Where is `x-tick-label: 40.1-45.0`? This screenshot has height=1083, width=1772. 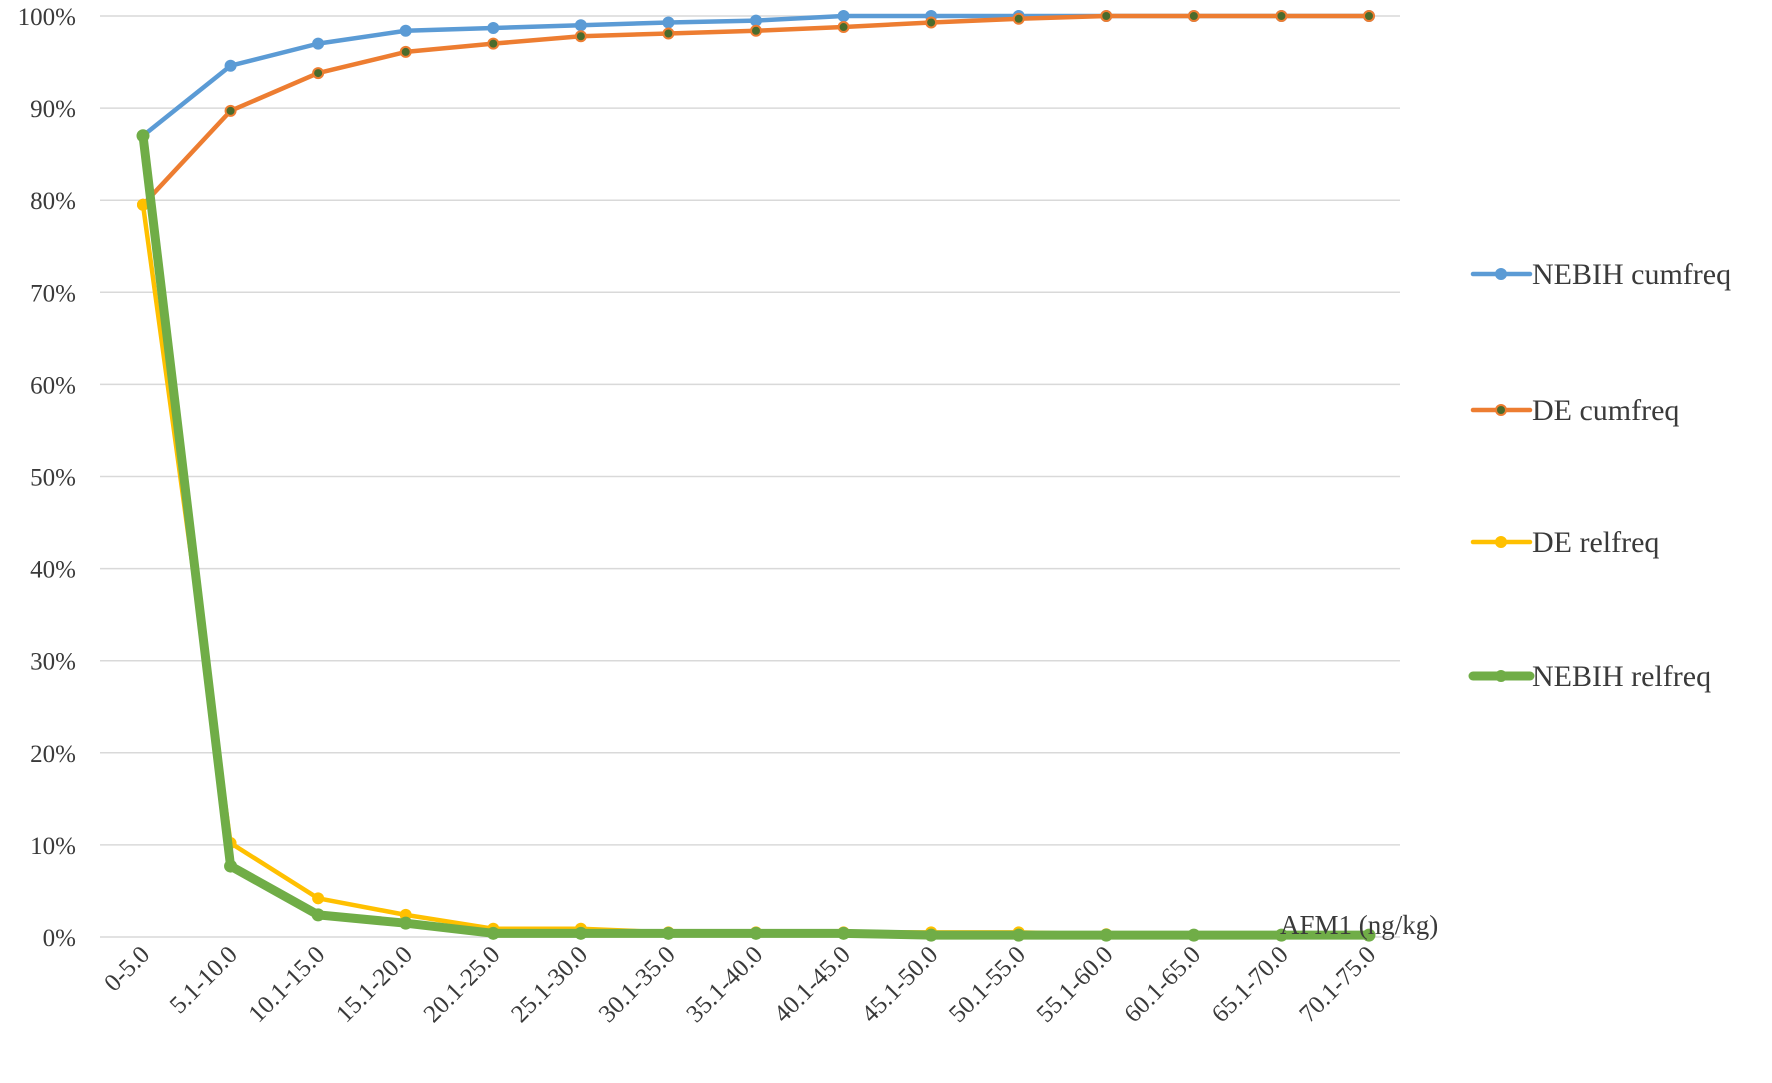
x-tick-label: 40.1-45.0 is located at coordinates (812, 984).